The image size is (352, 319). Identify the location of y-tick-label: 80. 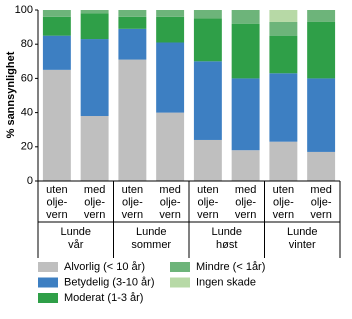
(27, 44).